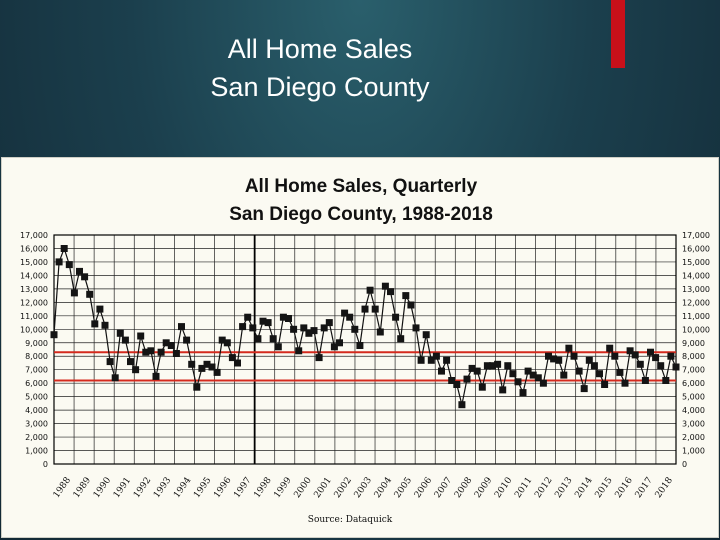 The width and height of the screenshot is (720, 540). What do you see at coordinates (323, 488) in the screenshot?
I see `x-tick-label: 2001` at bounding box center [323, 488].